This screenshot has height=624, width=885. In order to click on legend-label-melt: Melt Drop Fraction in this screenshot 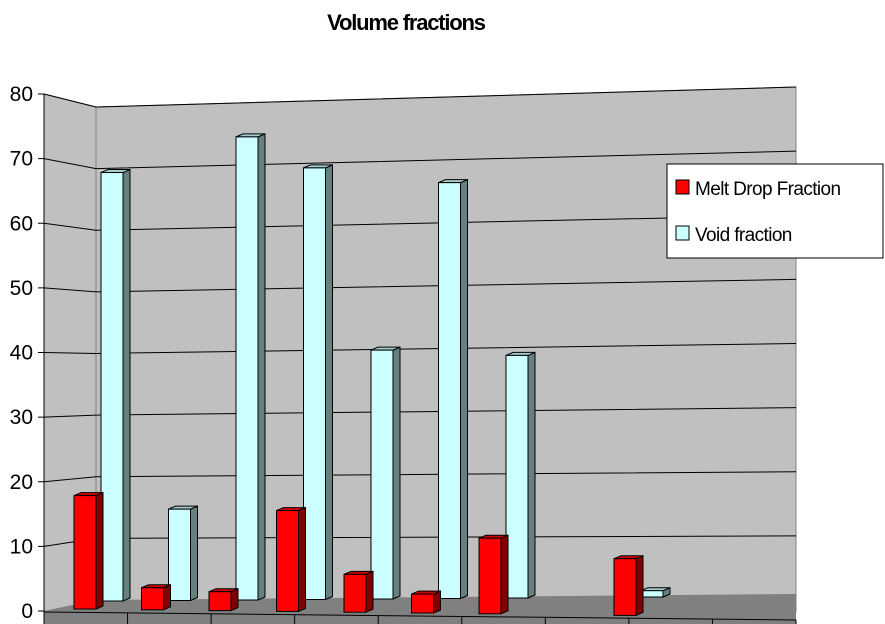, I will do `click(768, 189)`.